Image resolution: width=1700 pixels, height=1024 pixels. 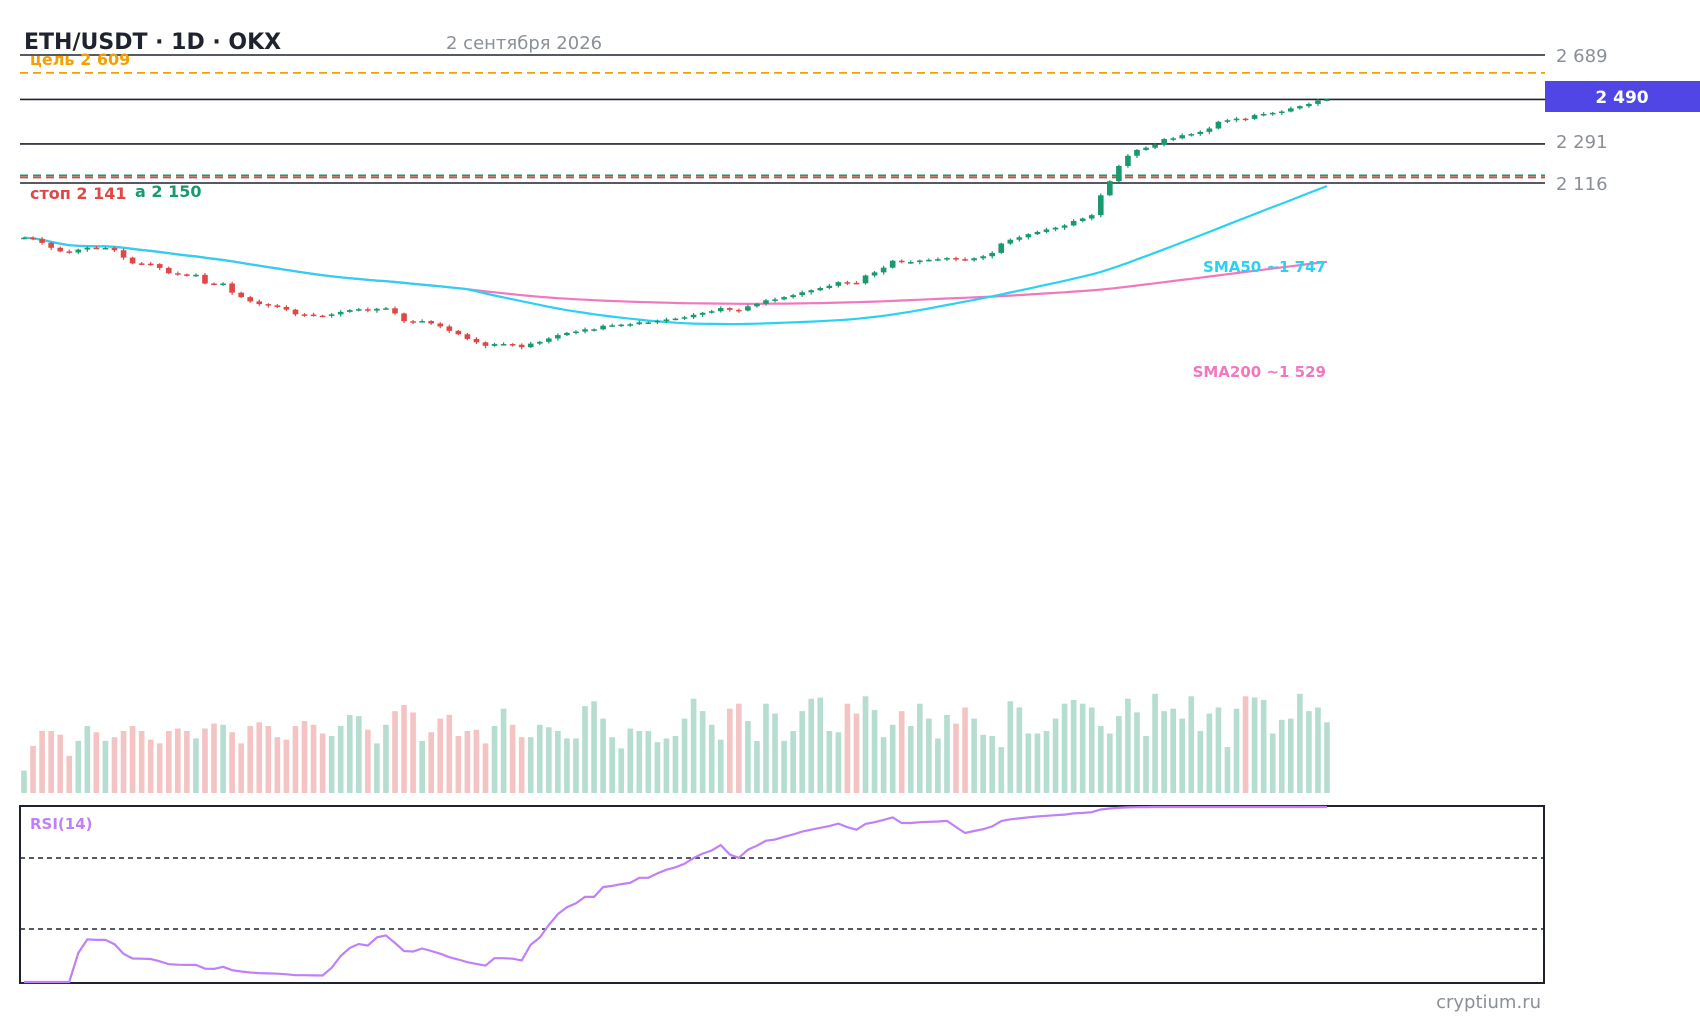 I want to click on y-tick-label: 2 689, so click(x=1582, y=56).